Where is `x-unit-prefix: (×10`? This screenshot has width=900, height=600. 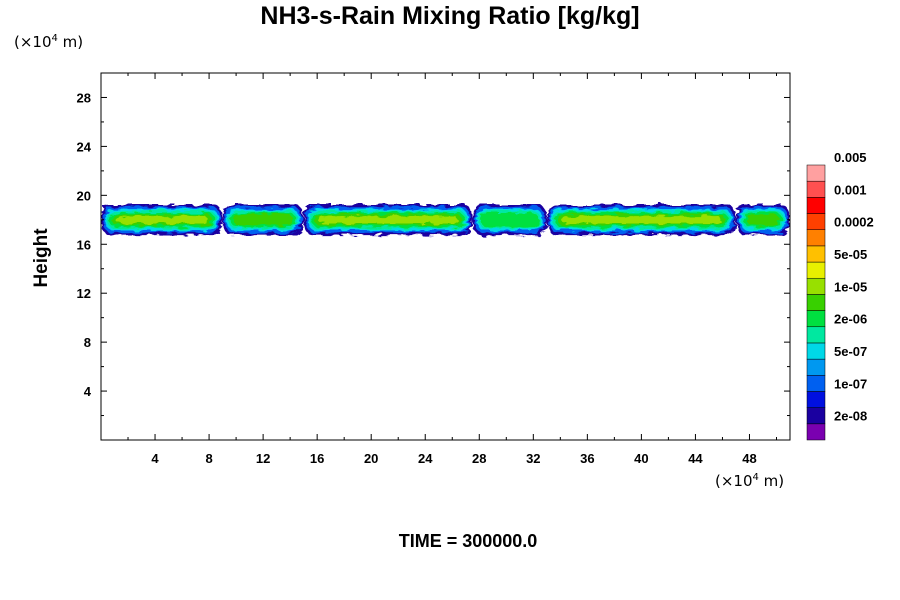 x-unit-prefix: (×10 is located at coordinates (734, 481).